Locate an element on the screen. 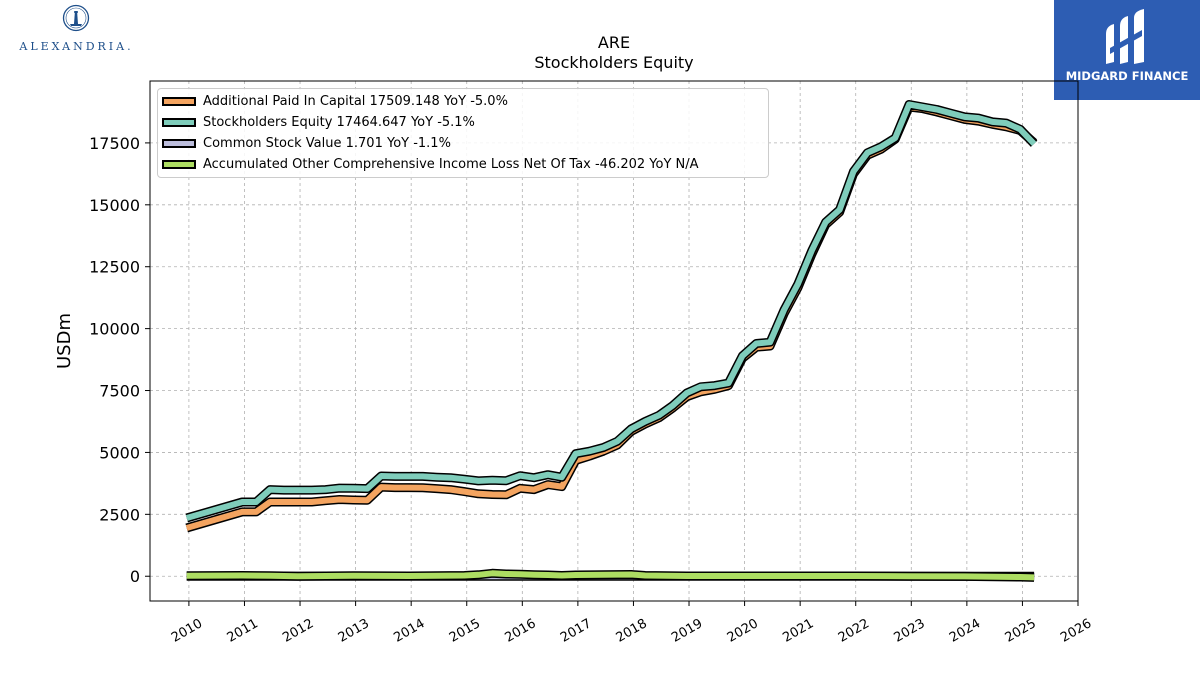 The width and height of the screenshot is (1200, 675). x-tick-label: 2014 is located at coordinates (409, 631).